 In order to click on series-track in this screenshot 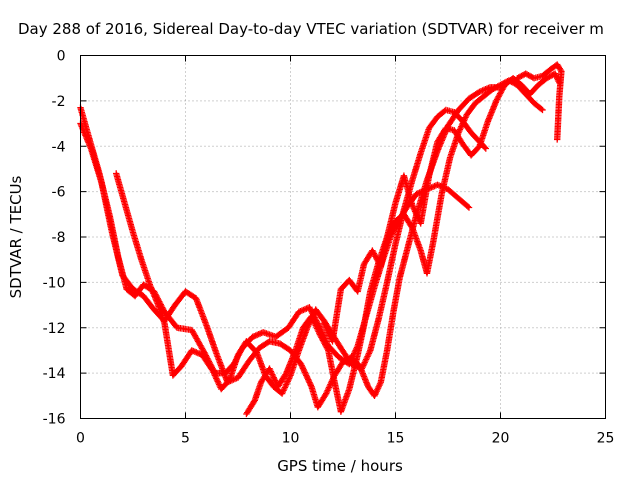, I will do `click(539, 102)`.